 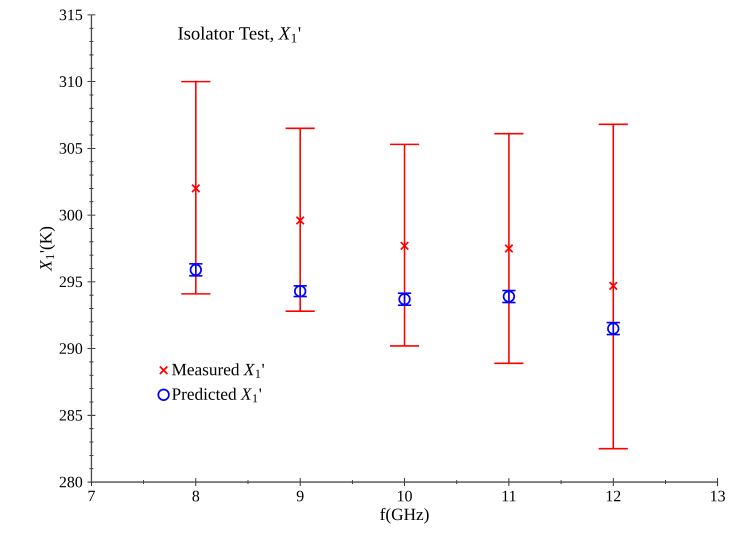 What do you see at coordinates (300, 496) in the screenshot?
I see `x-tick-label: 9` at bounding box center [300, 496].